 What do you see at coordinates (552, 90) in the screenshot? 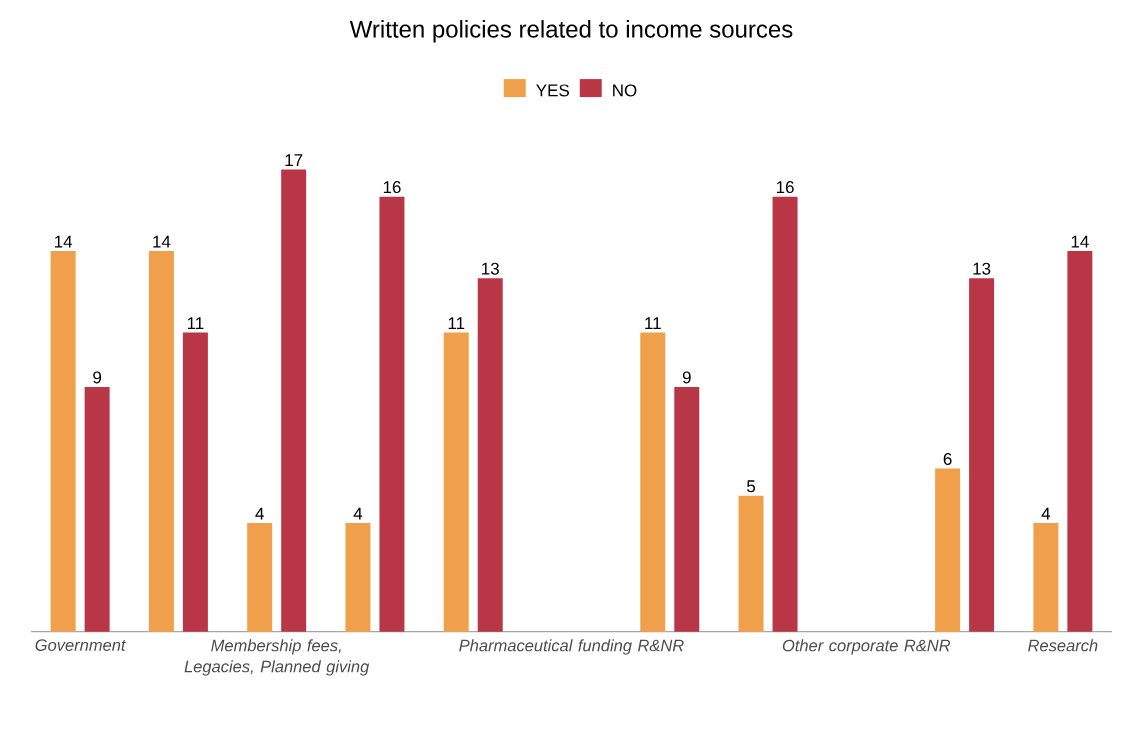
I see `legend-label: YES` at bounding box center [552, 90].